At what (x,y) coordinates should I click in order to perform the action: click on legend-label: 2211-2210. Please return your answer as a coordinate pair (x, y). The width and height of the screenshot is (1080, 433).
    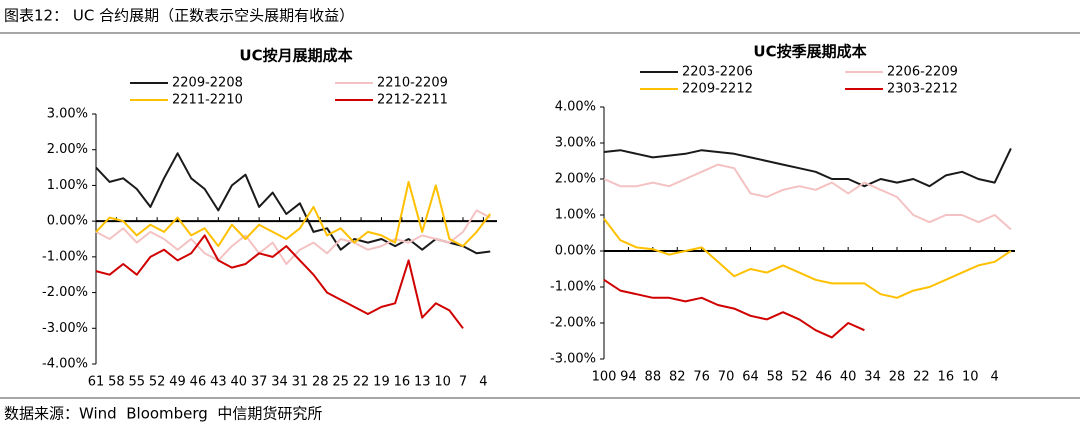
    Looking at the image, I should click on (207, 100).